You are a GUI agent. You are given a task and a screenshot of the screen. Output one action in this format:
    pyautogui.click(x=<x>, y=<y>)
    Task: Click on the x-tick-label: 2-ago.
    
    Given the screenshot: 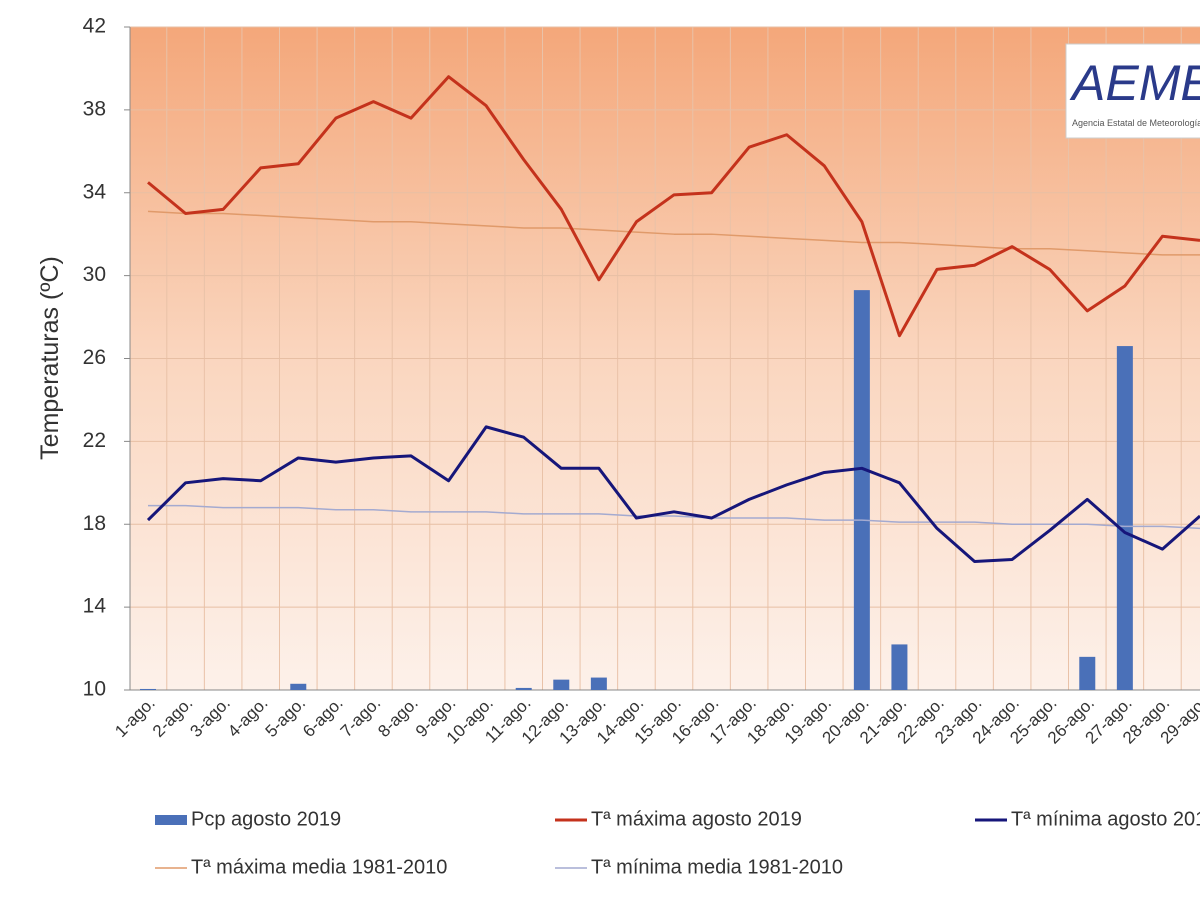 What is the action you would take?
    pyautogui.click(x=173, y=717)
    